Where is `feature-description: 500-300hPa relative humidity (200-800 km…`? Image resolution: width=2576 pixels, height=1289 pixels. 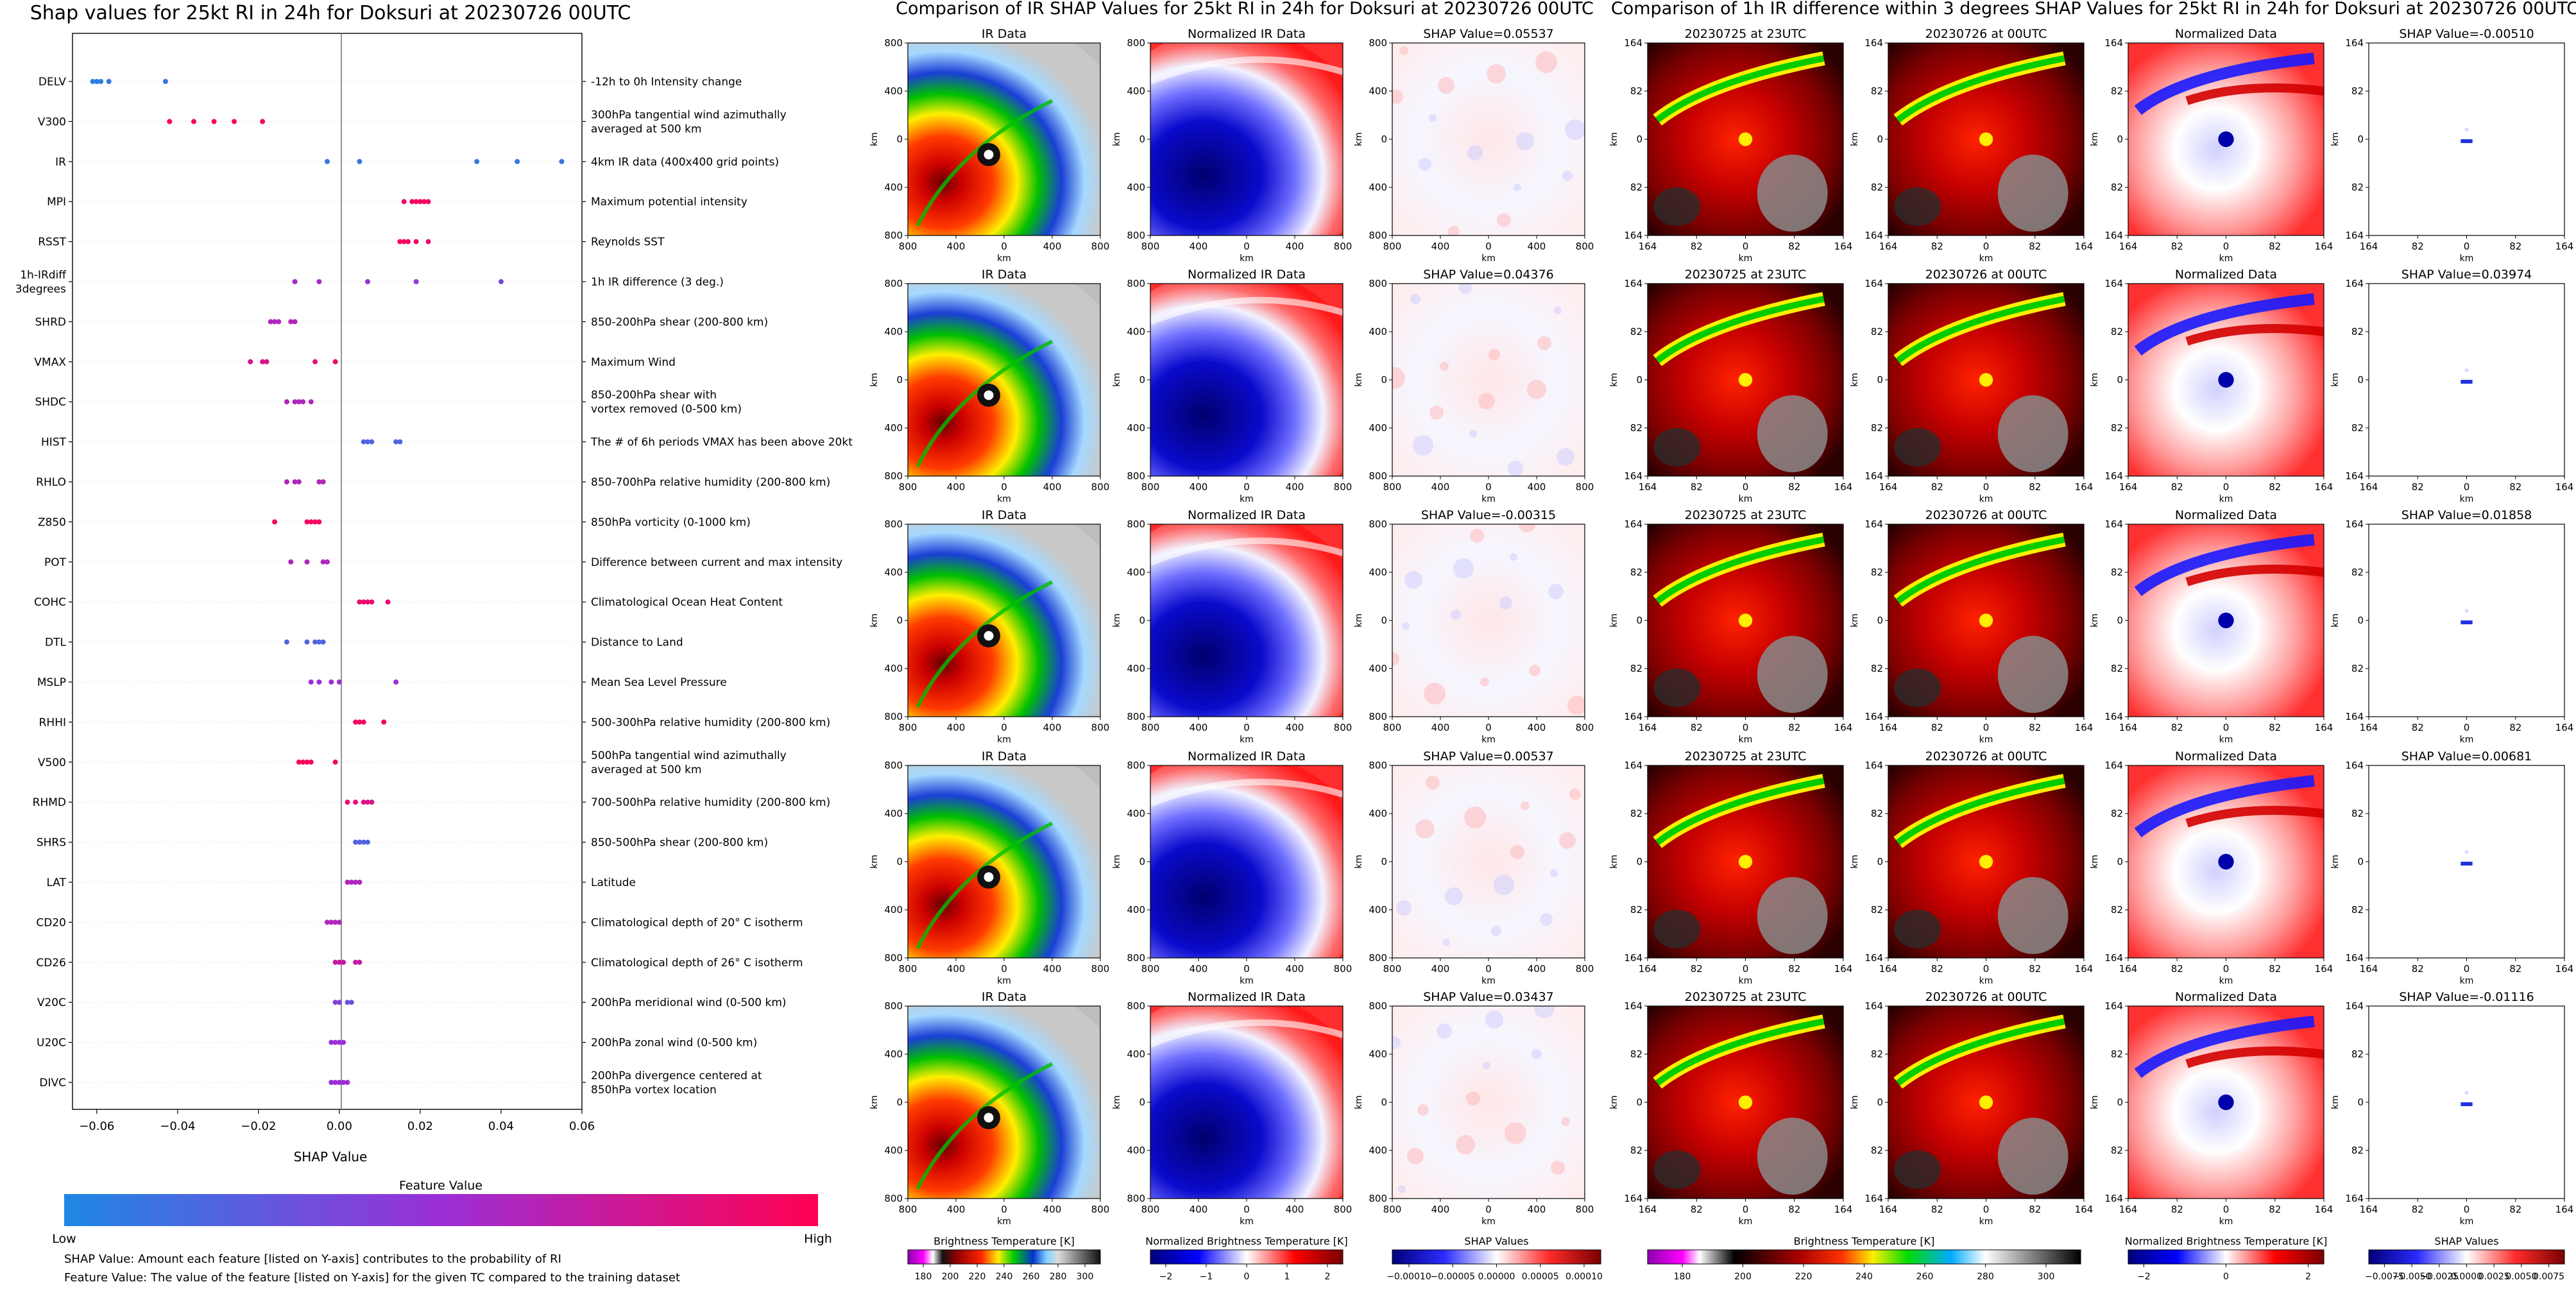 feature-description: 500-300hPa relative humidity (200-800 km… is located at coordinates (710, 722).